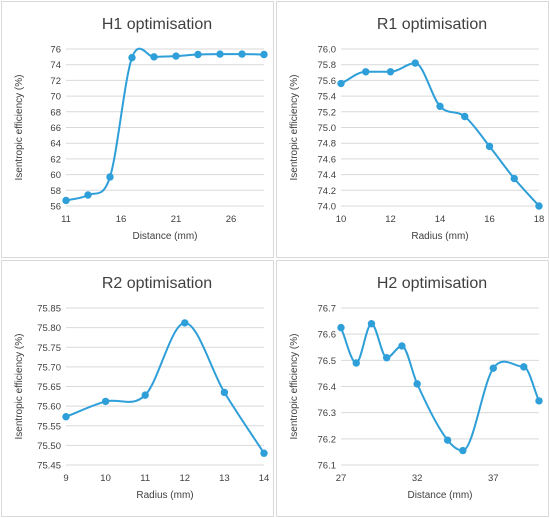 Image resolution: width=550 pixels, height=518 pixels. Describe the element at coordinates (55, 50) in the screenshot. I see `y-tick-label-h1-10: 76` at that location.